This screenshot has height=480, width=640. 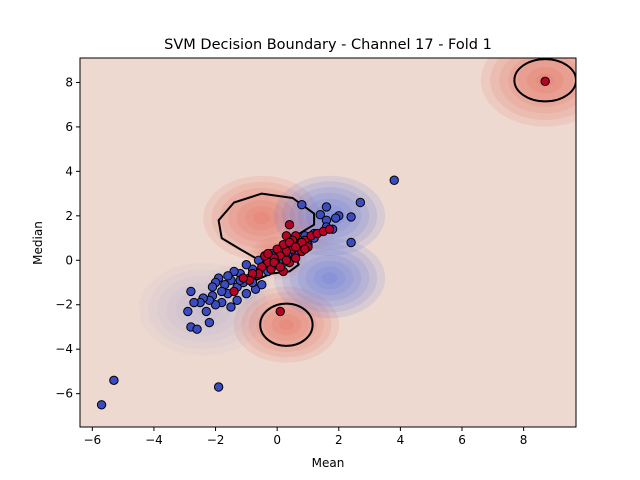 What do you see at coordinates (64, 394) in the screenshot?
I see `y-tick-label: −6` at bounding box center [64, 394].